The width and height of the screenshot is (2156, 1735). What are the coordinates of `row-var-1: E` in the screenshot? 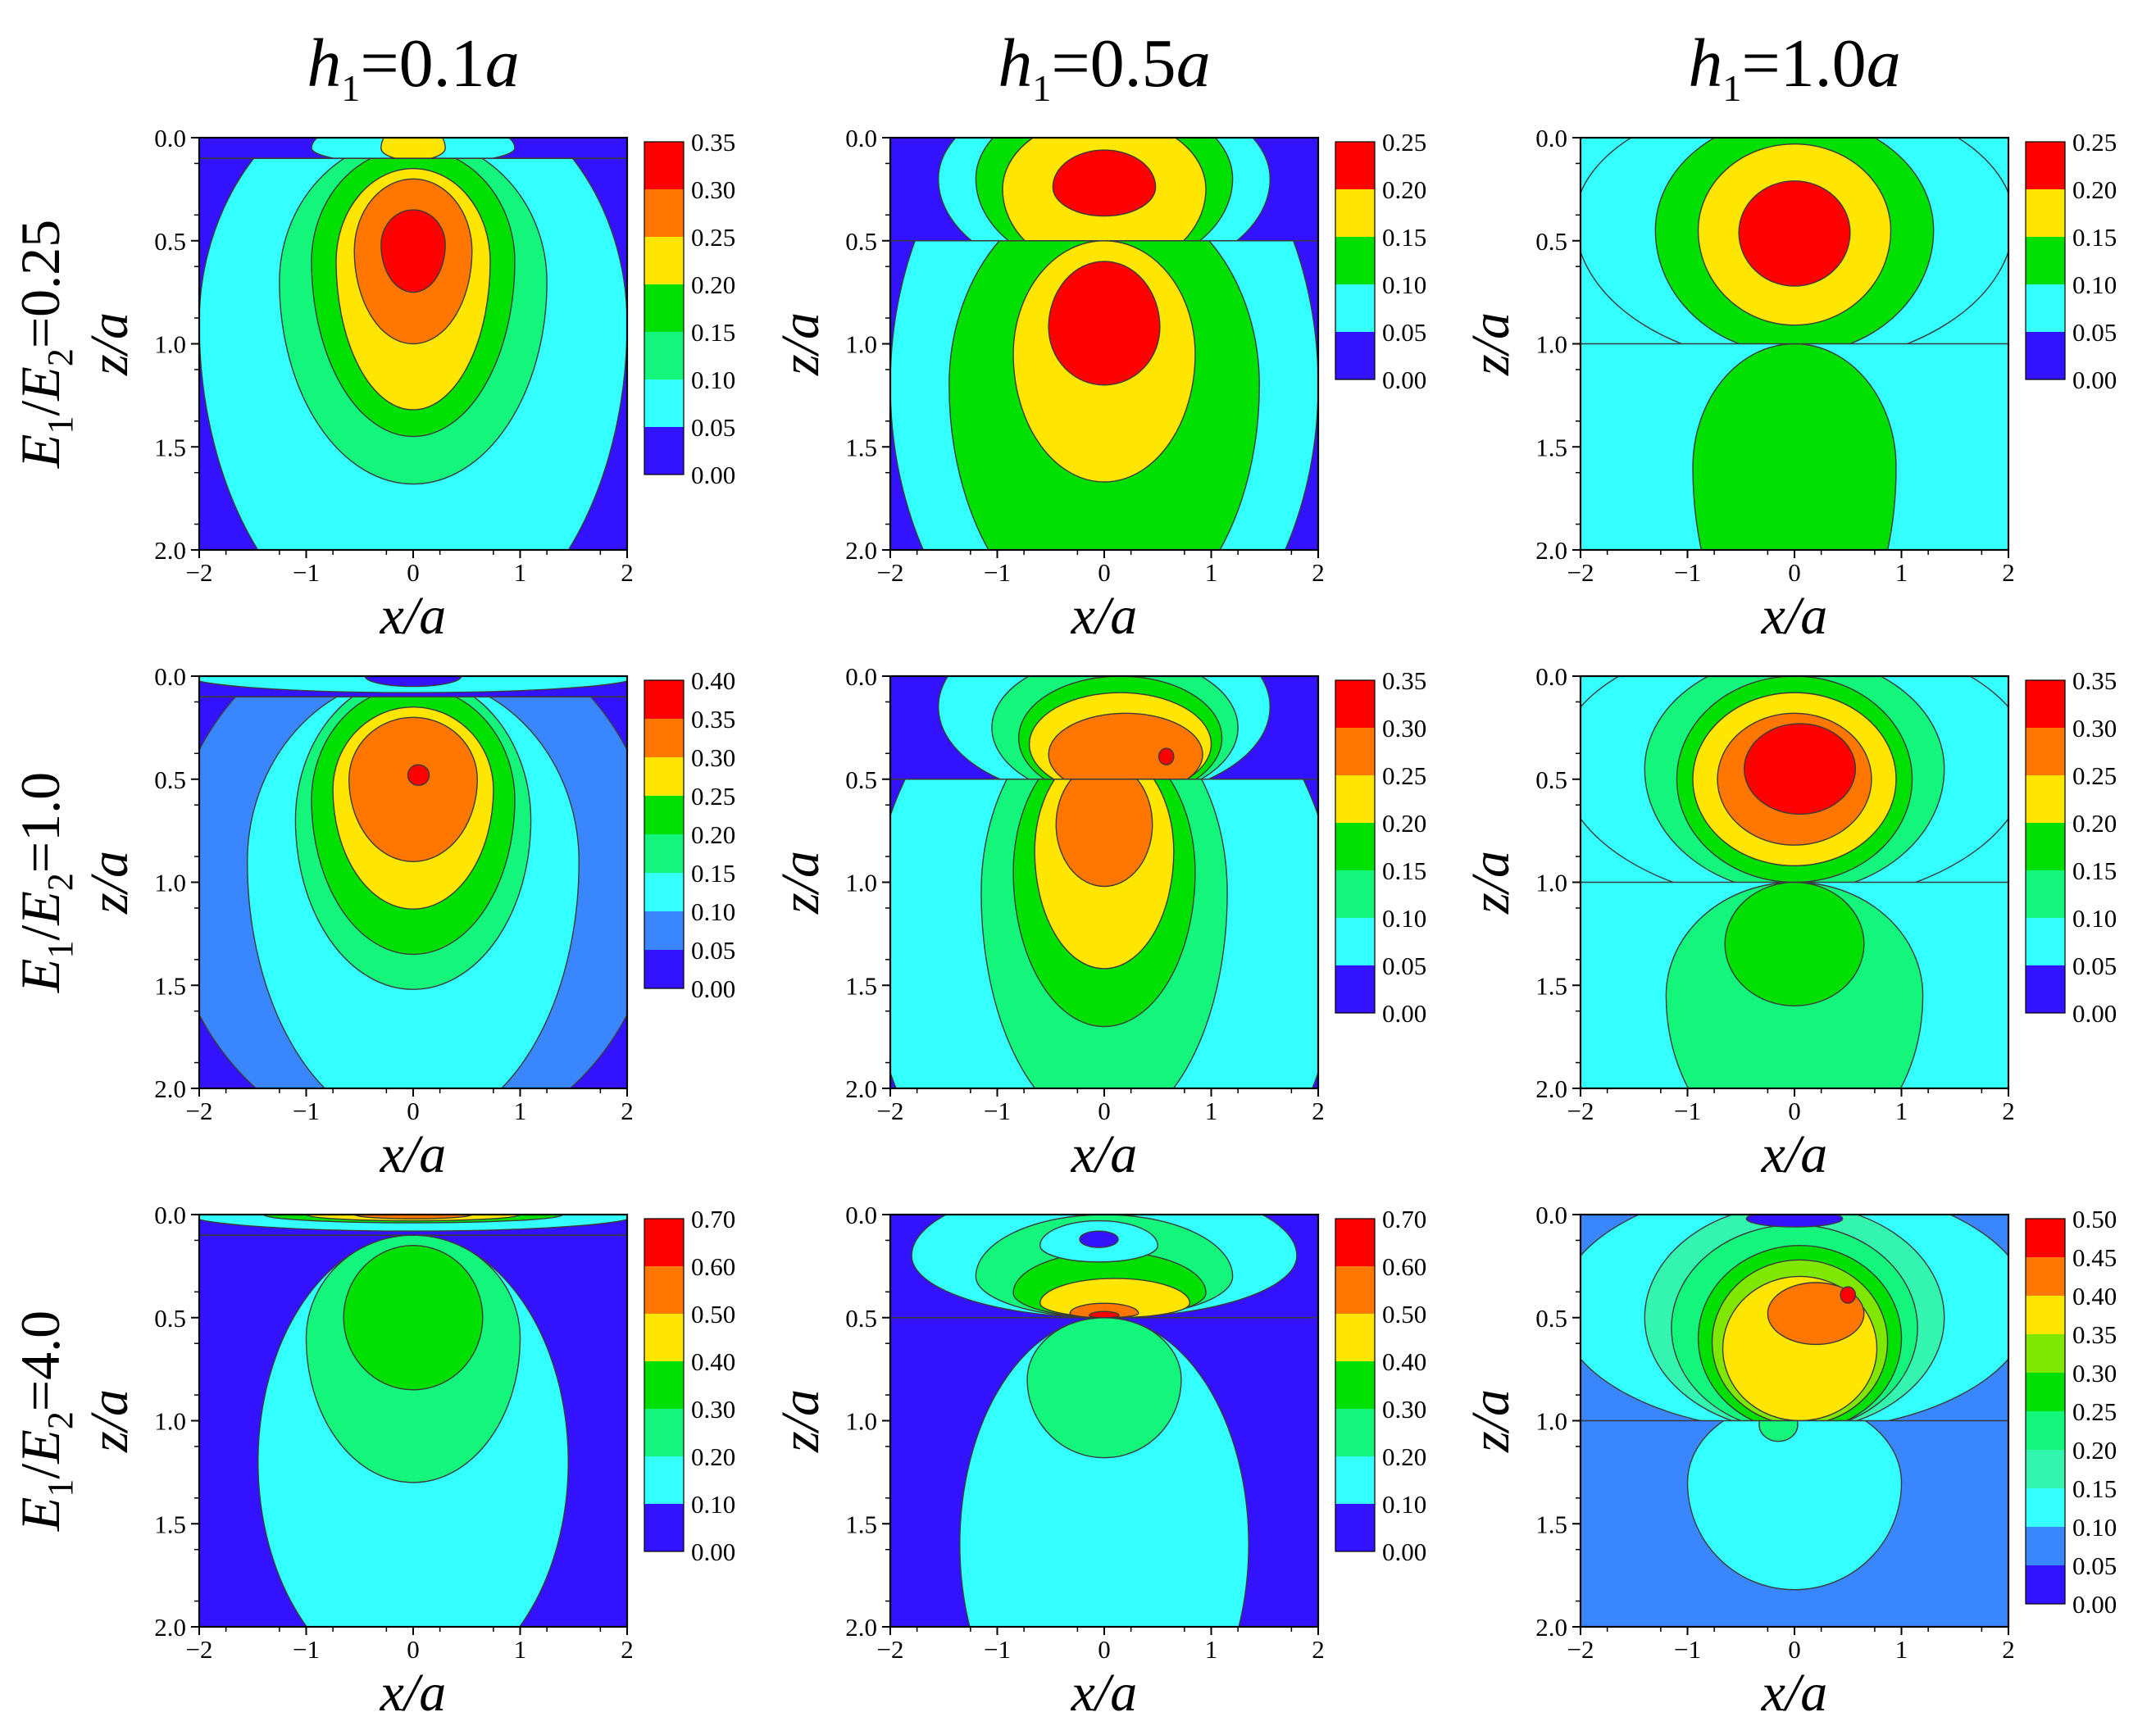 It's located at (40, 452).